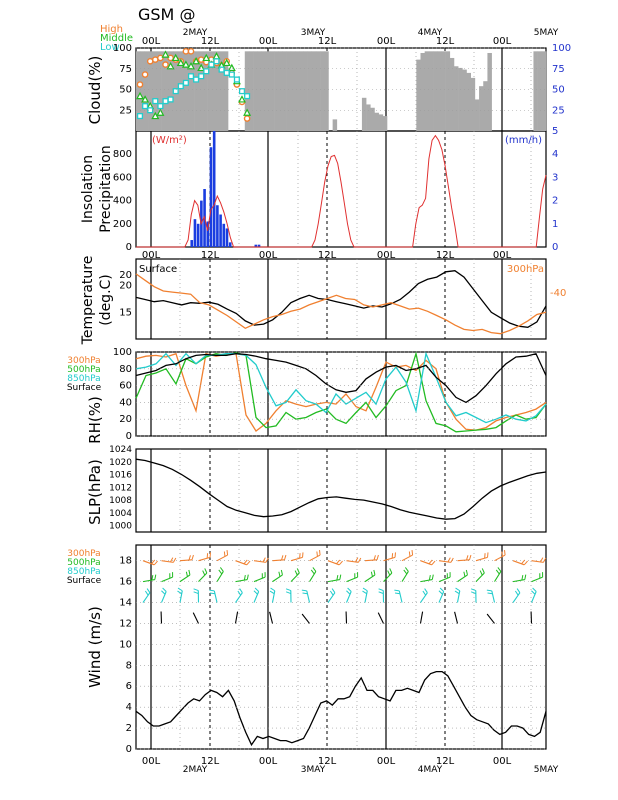 The height and width of the screenshot is (800, 618). What do you see at coordinates (313, 33) in the screenshot?
I see `day-label: 3MAY` at bounding box center [313, 33].